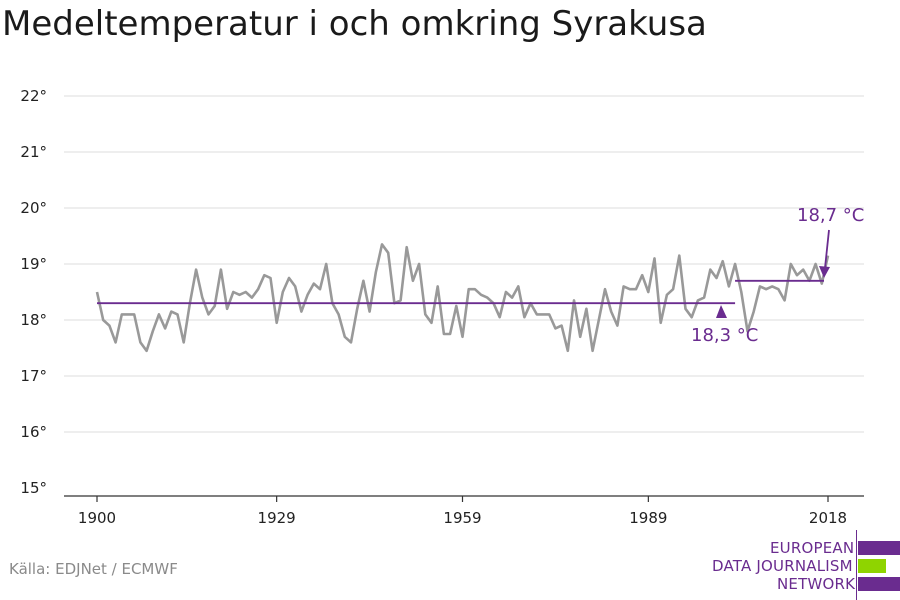  What do you see at coordinates (33, 376) in the screenshot?
I see `y-tick-label: 17°` at bounding box center [33, 376].